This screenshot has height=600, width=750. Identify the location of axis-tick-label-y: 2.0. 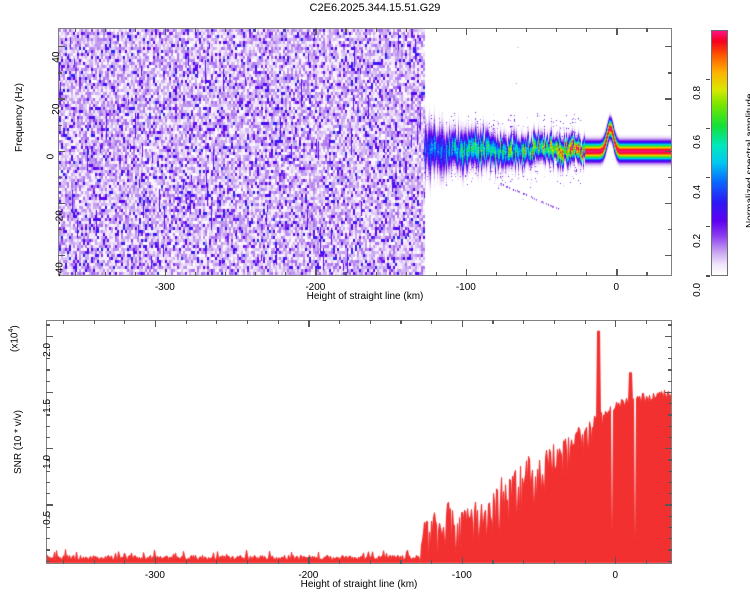
(47, 349).